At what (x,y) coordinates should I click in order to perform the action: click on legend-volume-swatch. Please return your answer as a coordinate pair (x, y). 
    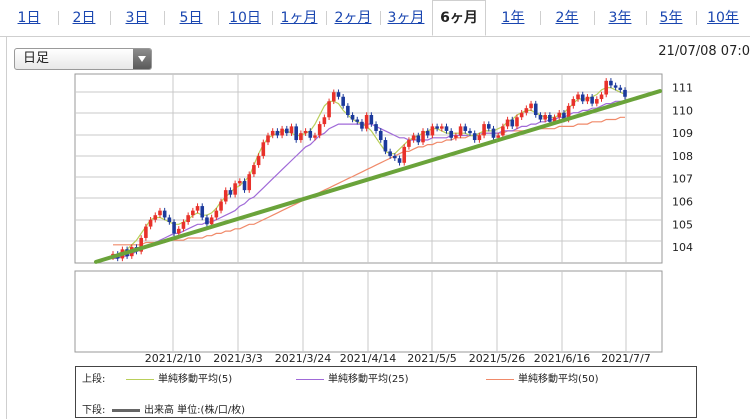
    Looking at the image, I should click on (126, 410).